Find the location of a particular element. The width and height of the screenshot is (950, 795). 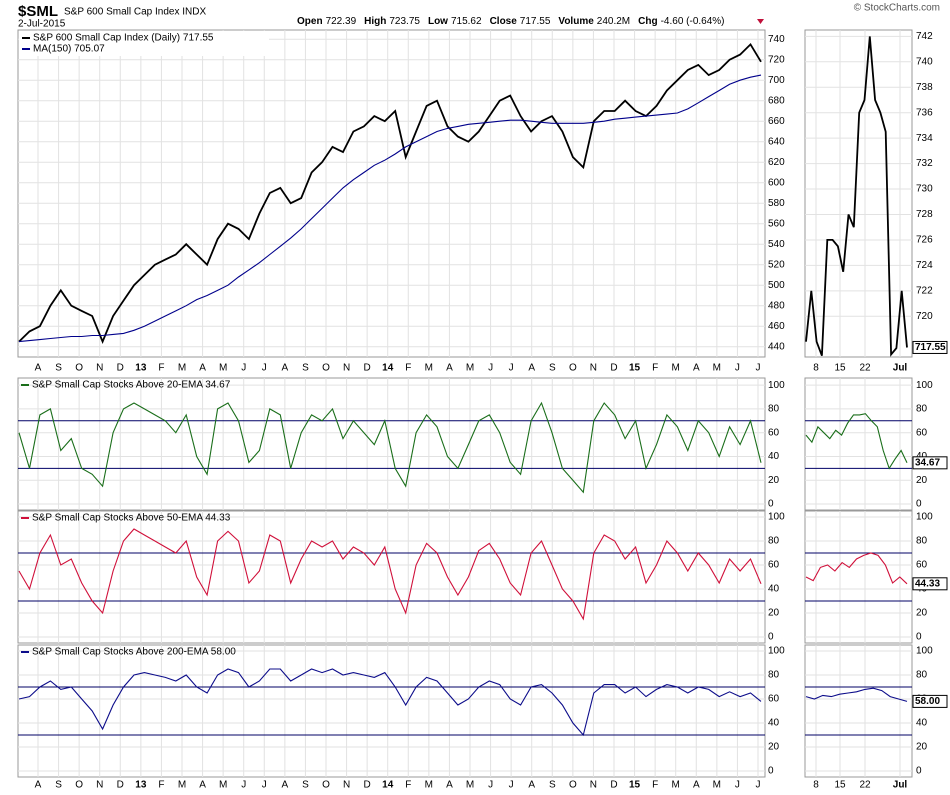

y-tick-label: 20 is located at coordinates (774, 480).